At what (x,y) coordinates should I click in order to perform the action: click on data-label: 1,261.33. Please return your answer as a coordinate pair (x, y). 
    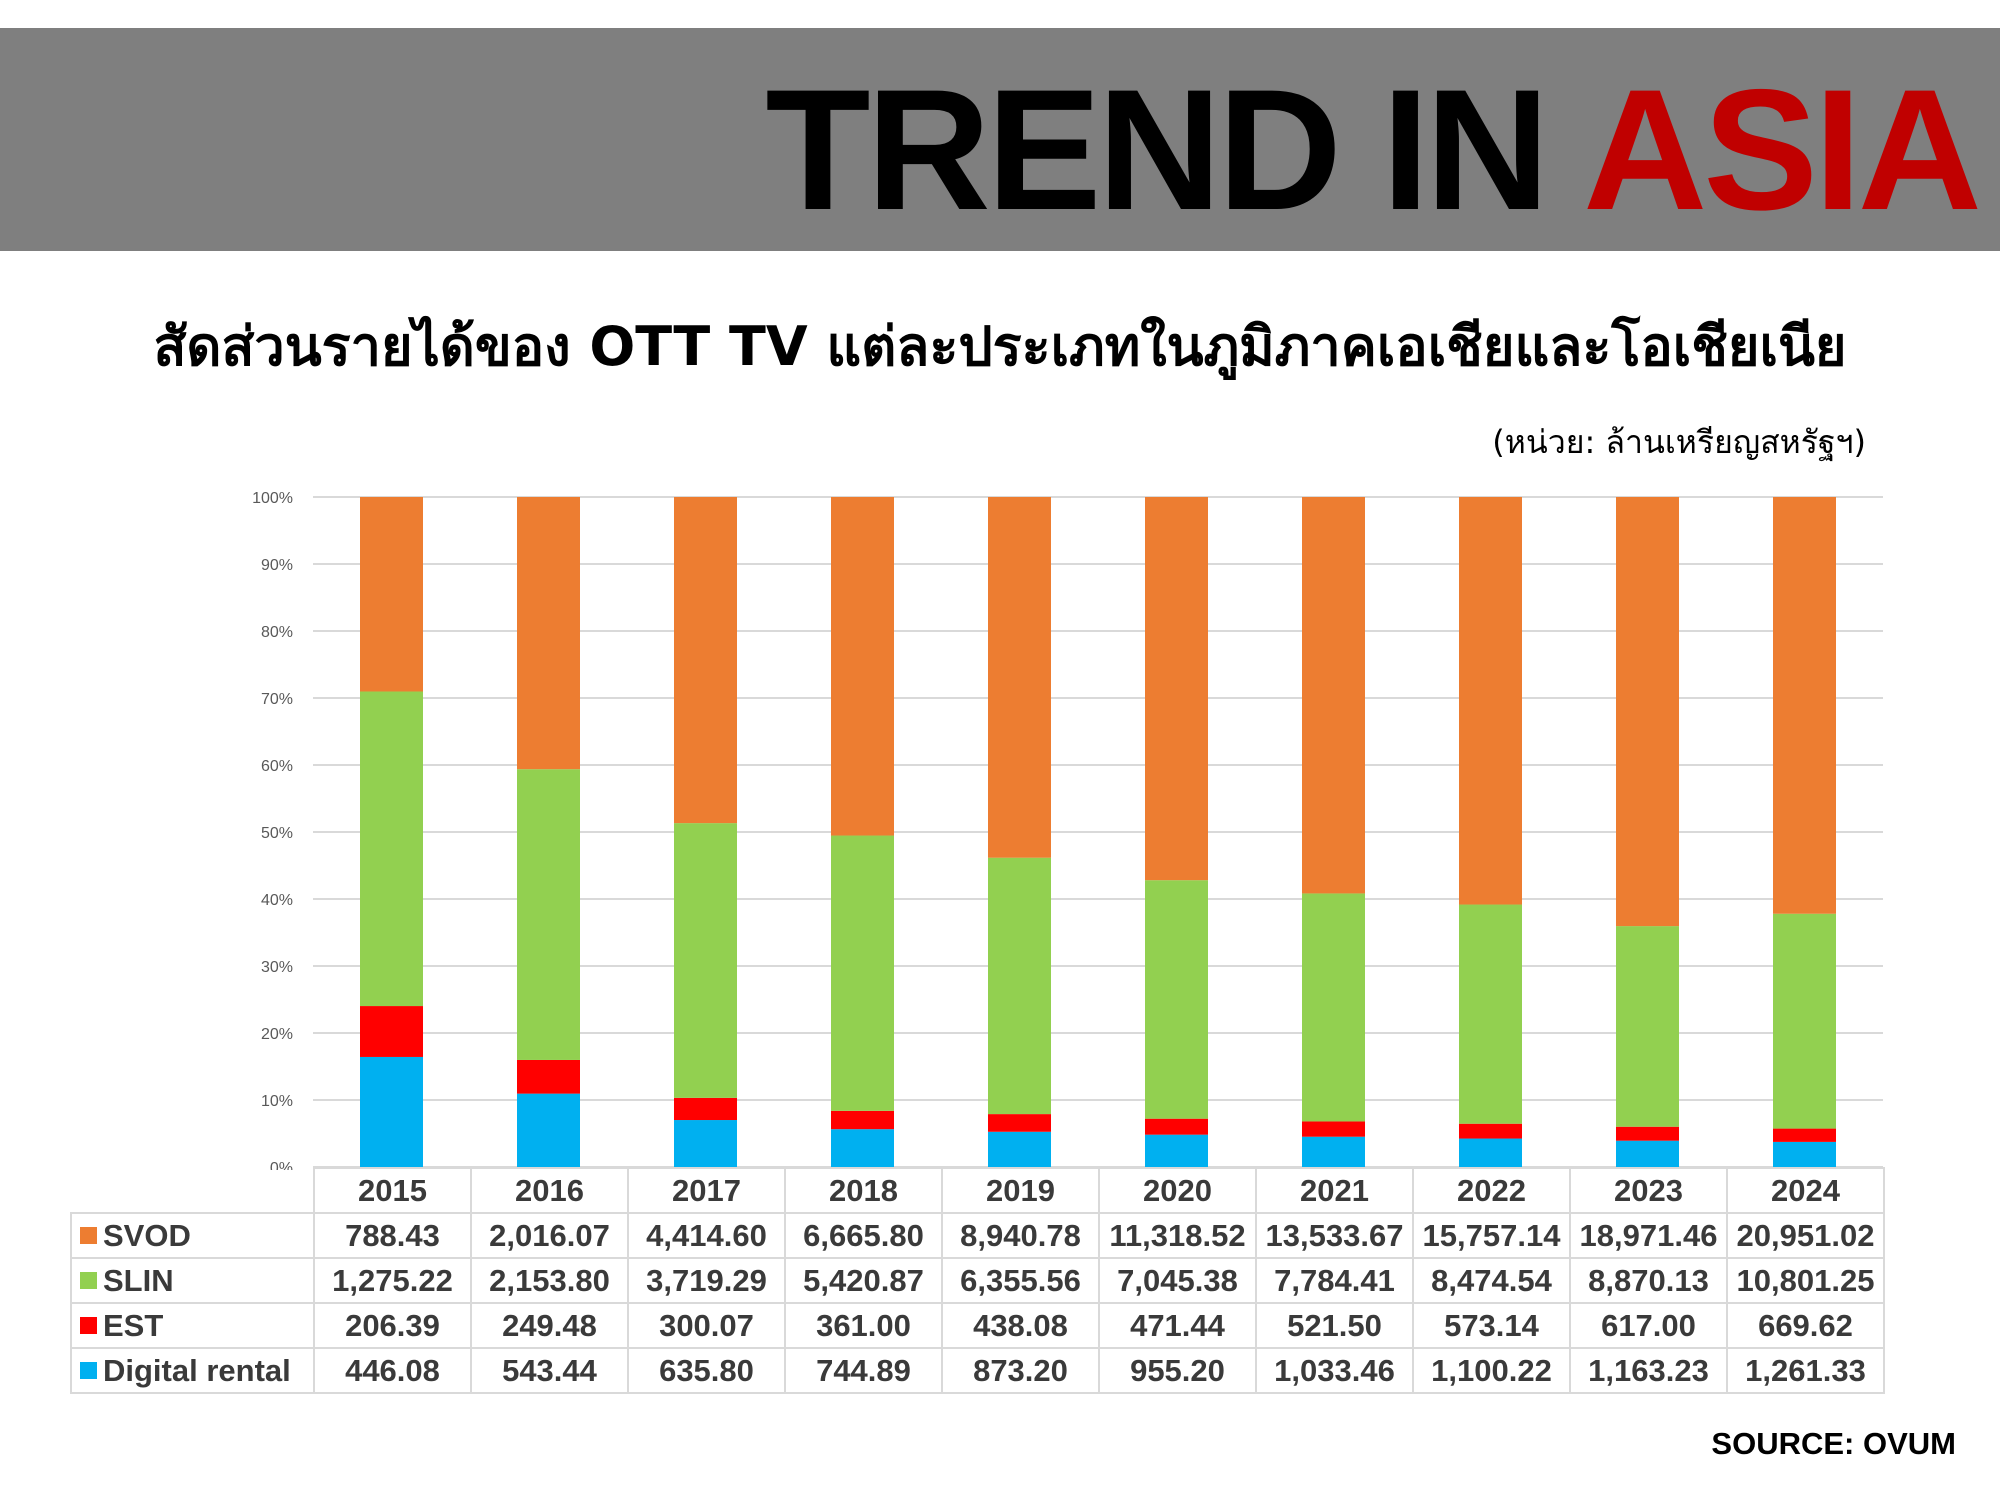
    Looking at the image, I should click on (1805, 1370).